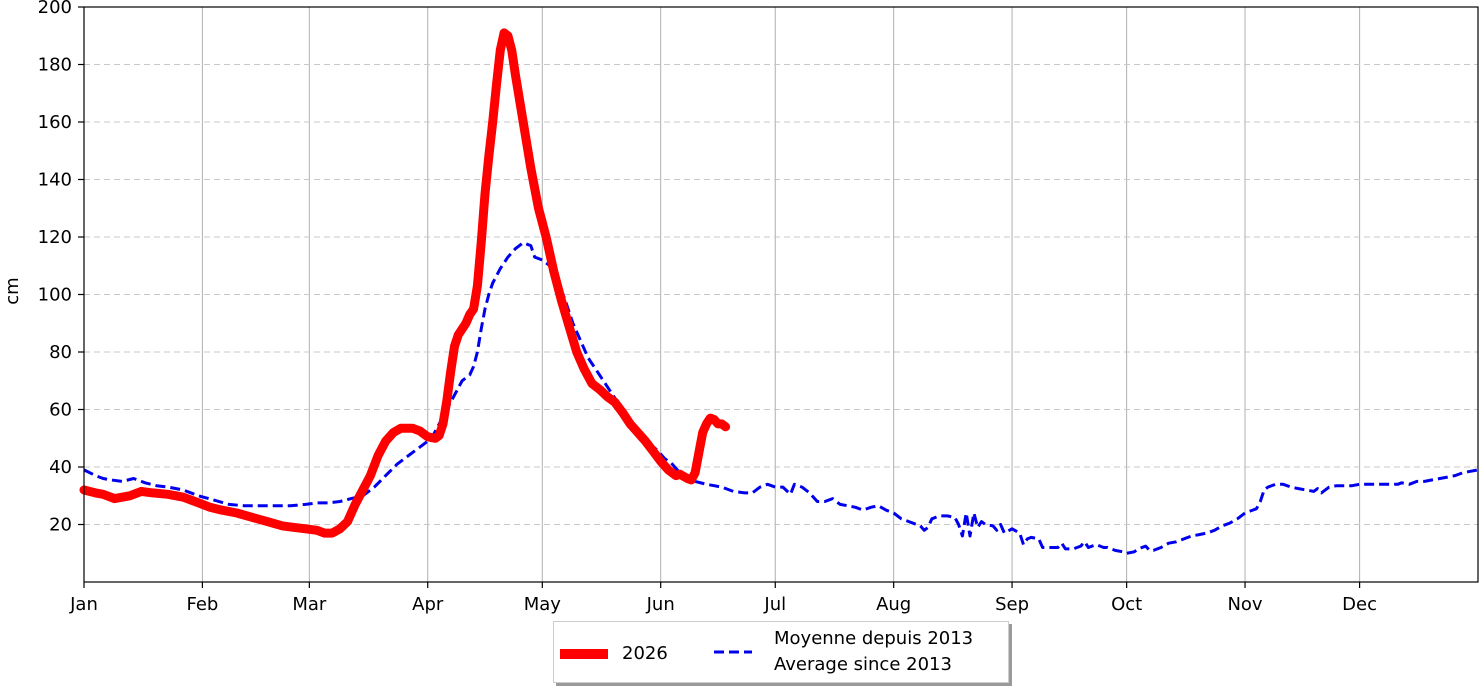 The image size is (1479, 687). I want to click on x-tick-label: Nov, so click(1244, 604).